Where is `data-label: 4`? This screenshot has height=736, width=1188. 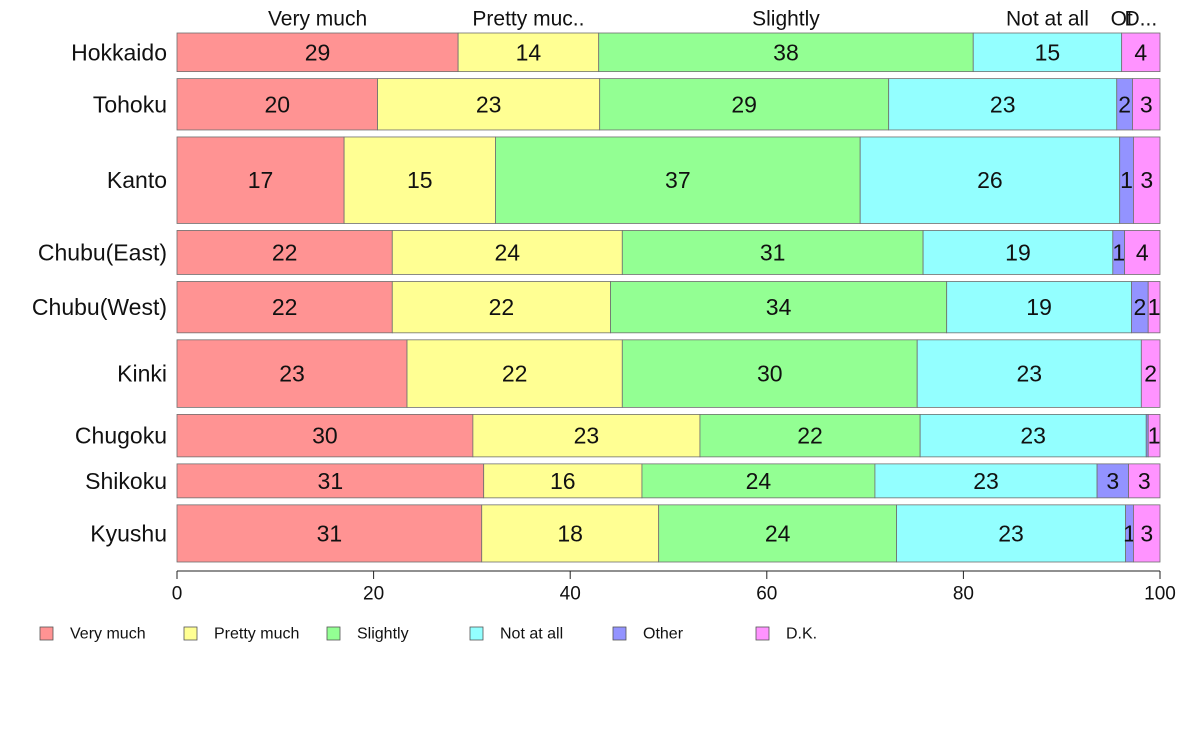 data-label: 4 is located at coordinates (1142, 252).